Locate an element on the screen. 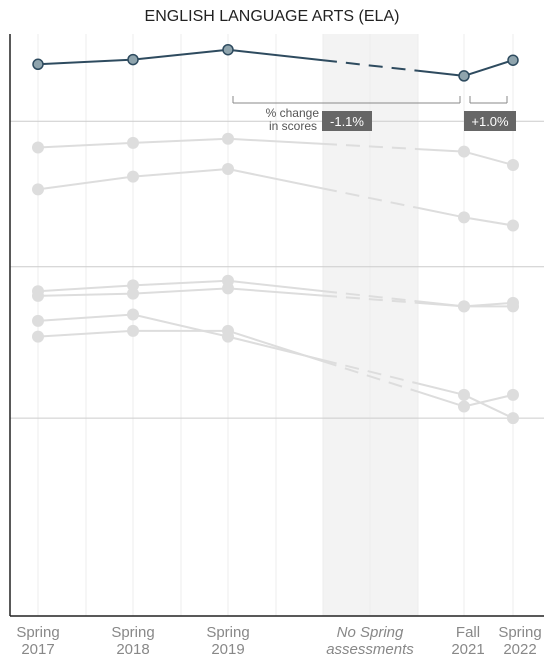  change-annotation-2021-2022: +1.0% is located at coordinates (490, 113).